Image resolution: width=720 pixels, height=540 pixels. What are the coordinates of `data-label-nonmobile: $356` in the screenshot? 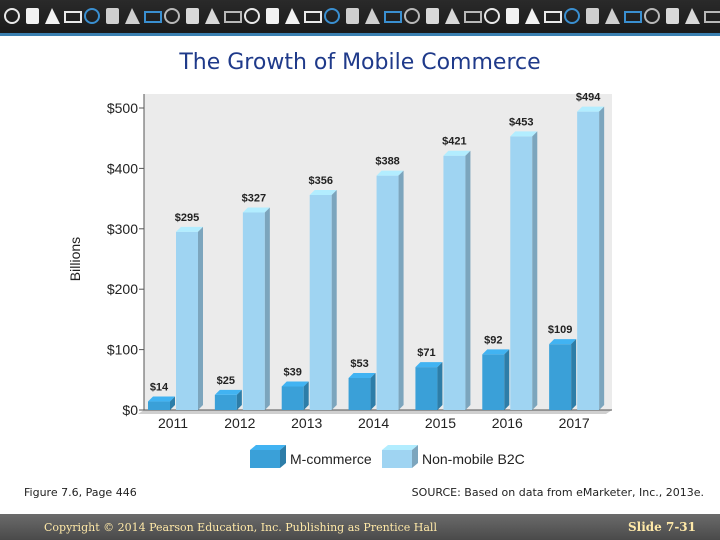 It's located at (320, 181).